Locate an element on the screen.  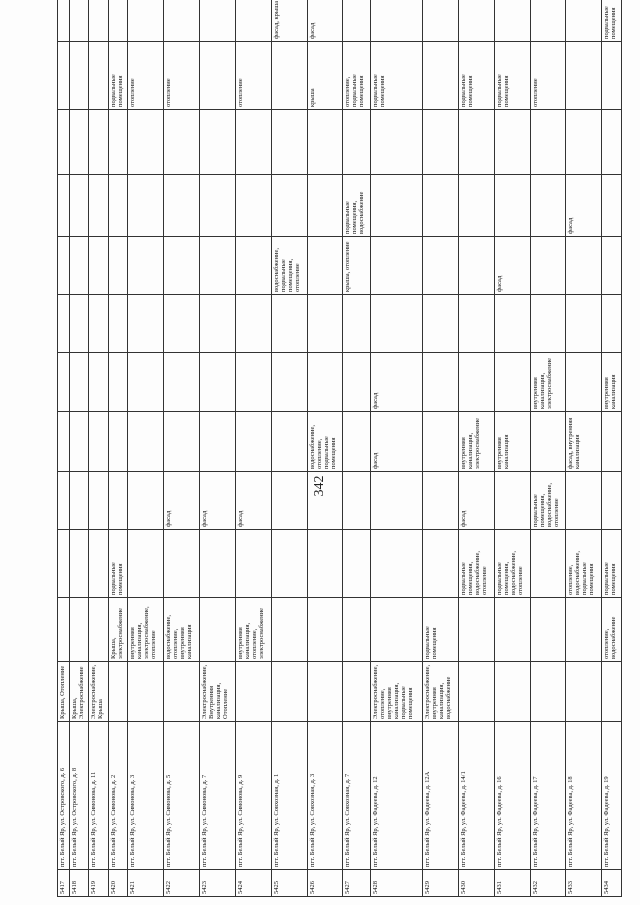
row-number: 5422 is located at coordinates (181, 883).